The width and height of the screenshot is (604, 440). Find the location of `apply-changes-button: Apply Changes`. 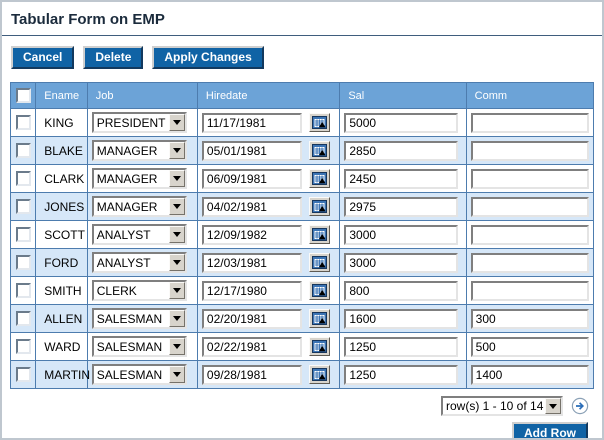

apply-changes-button: Apply Changes is located at coordinates (208, 57).